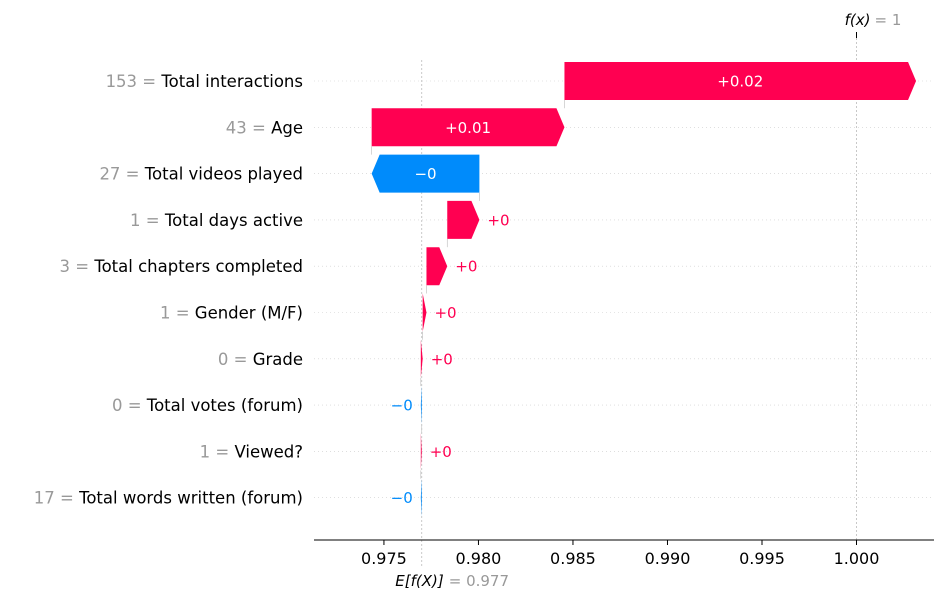  What do you see at coordinates (231, 81) in the screenshot?
I see `feature-name: Total interactions` at bounding box center [231, 81].